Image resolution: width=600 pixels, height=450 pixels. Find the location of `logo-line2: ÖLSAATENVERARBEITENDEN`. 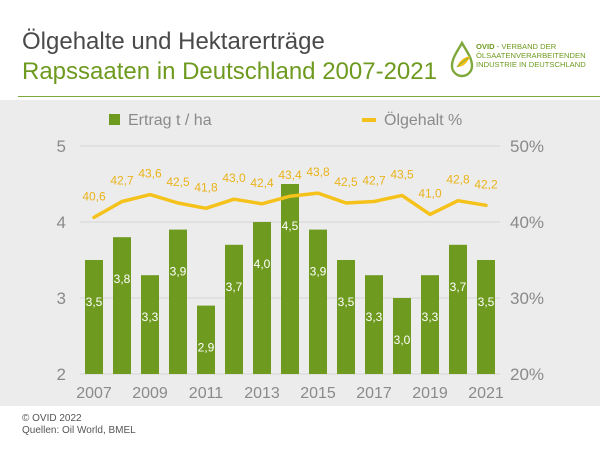

logo-line2: ÖLSAATENVERARBEITENDEN is located at coordinates (531, 55).